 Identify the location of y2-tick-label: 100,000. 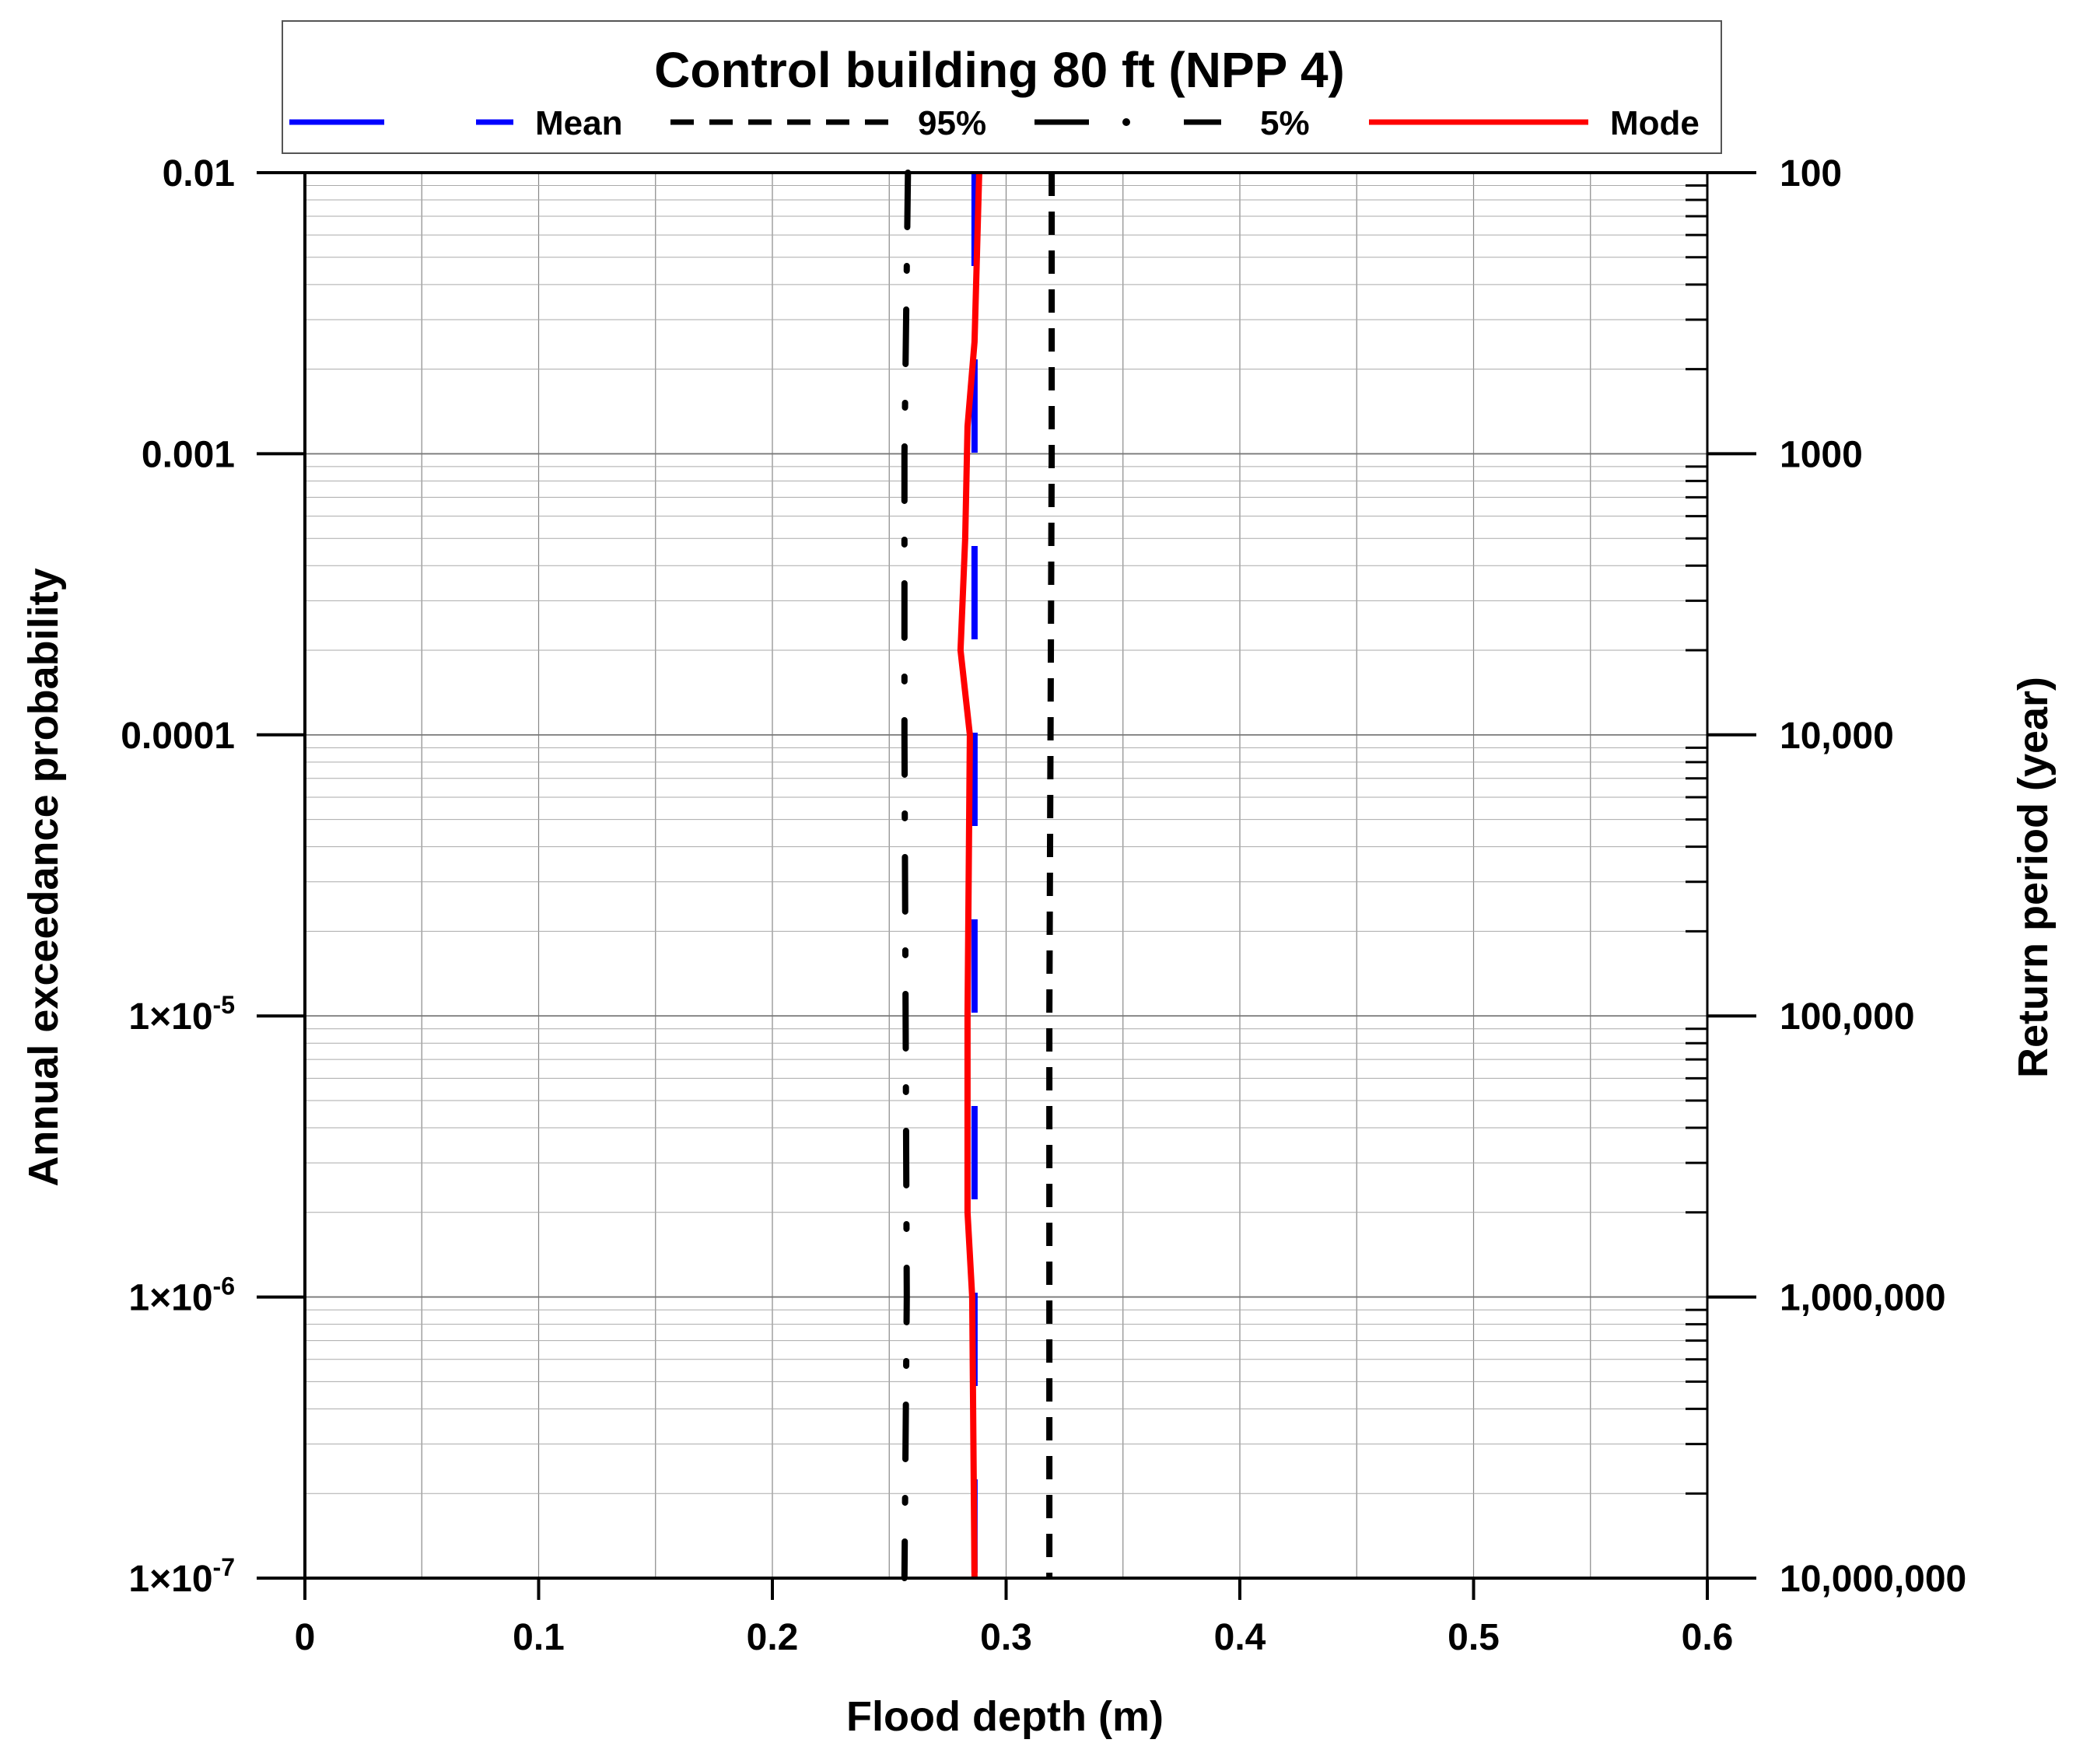
(1847, 1017).